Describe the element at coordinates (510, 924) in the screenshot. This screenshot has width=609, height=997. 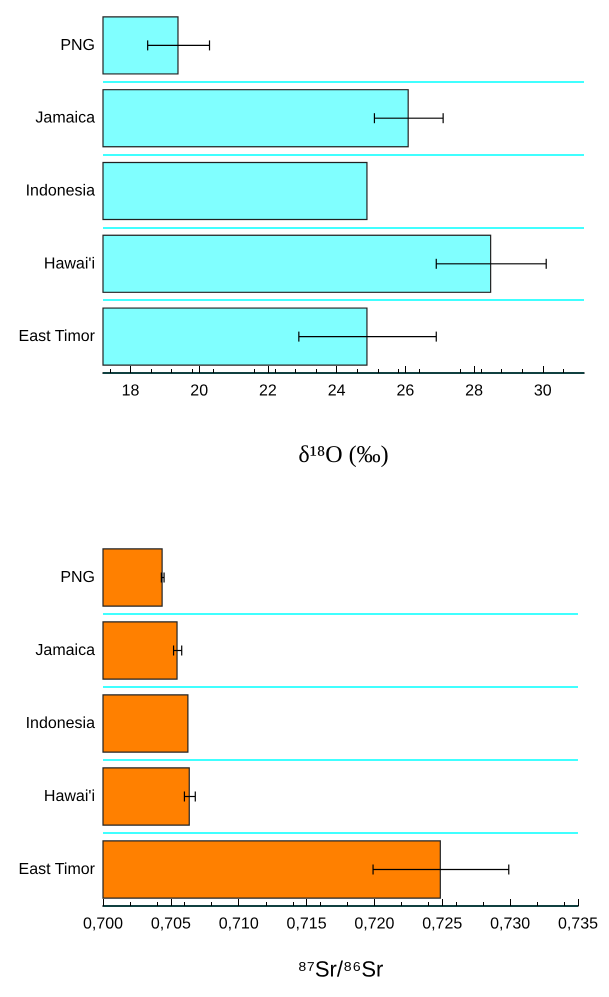
I see `x-tick-label: 0,730` at that location.